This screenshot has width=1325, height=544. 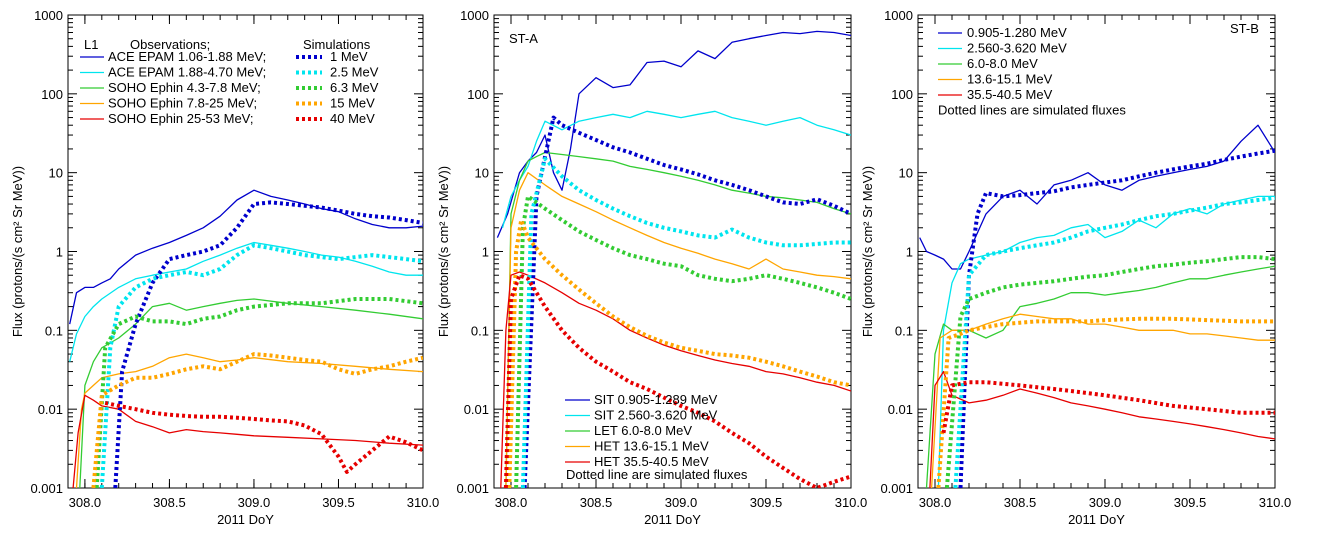 What do you see at coordinates (1002, 63) in the screenshot?
I see `legend-entry: 6.0-8.0 MeV` at bounding box center [1002, 63].